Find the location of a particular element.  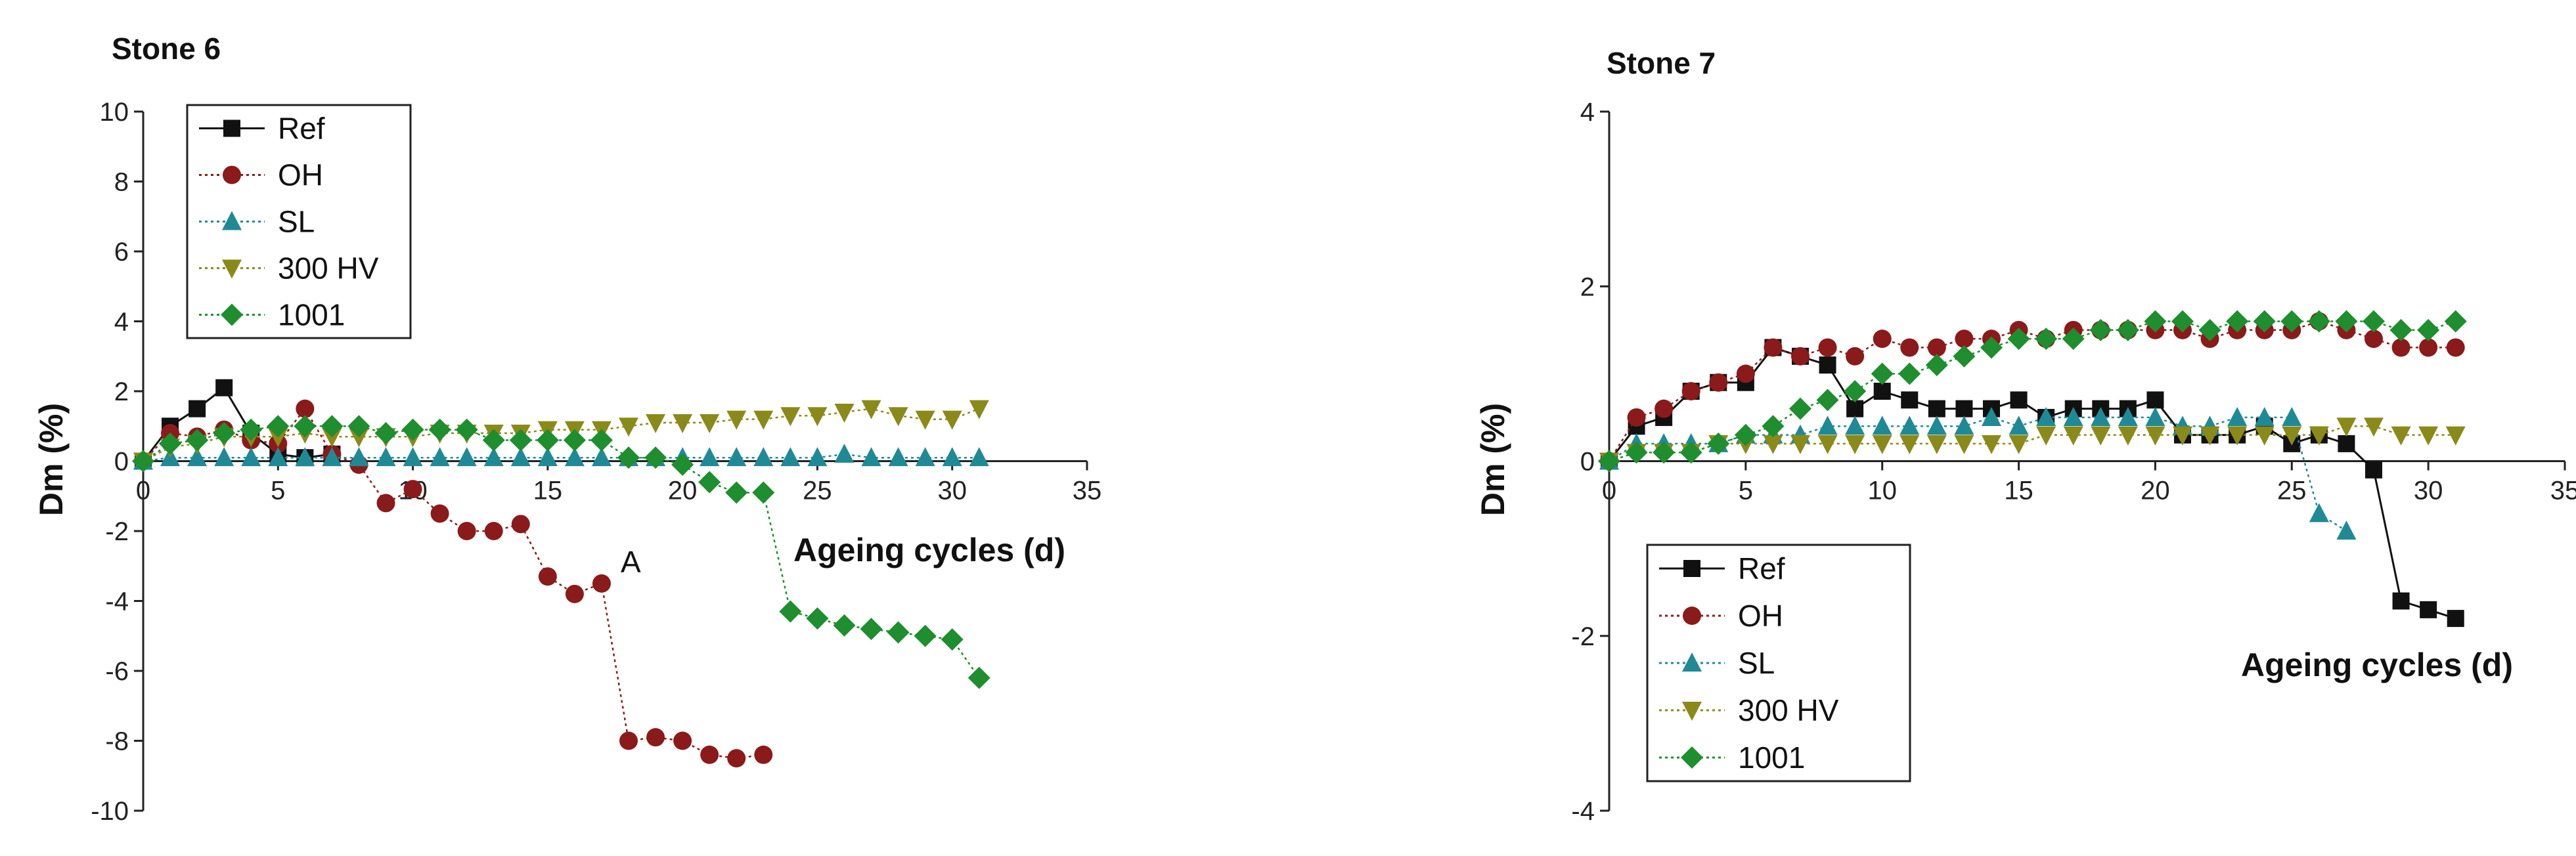

x-axis-title: Ageing cycles (d) is located at coordinates (2377, 665).